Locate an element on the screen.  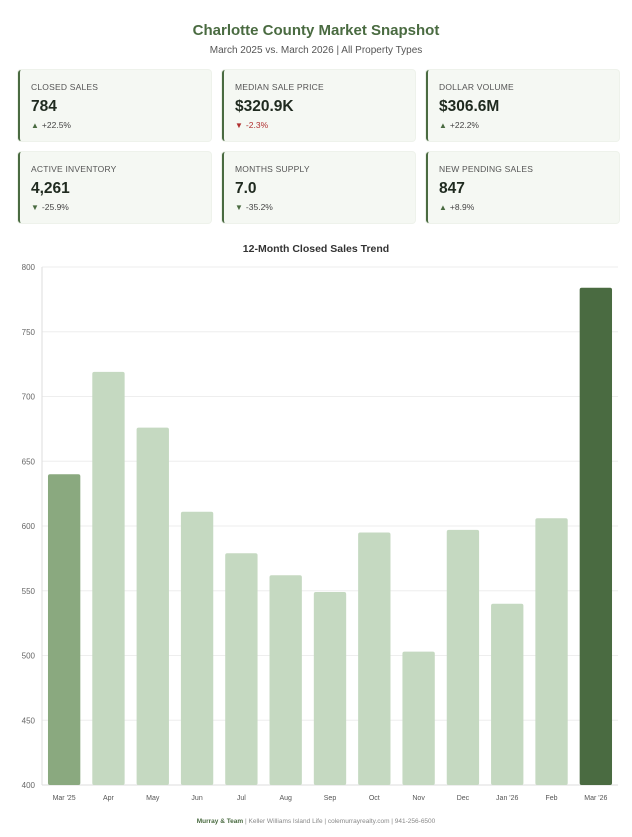
x-tick-label: Apr is located at coordinates (109, 798).